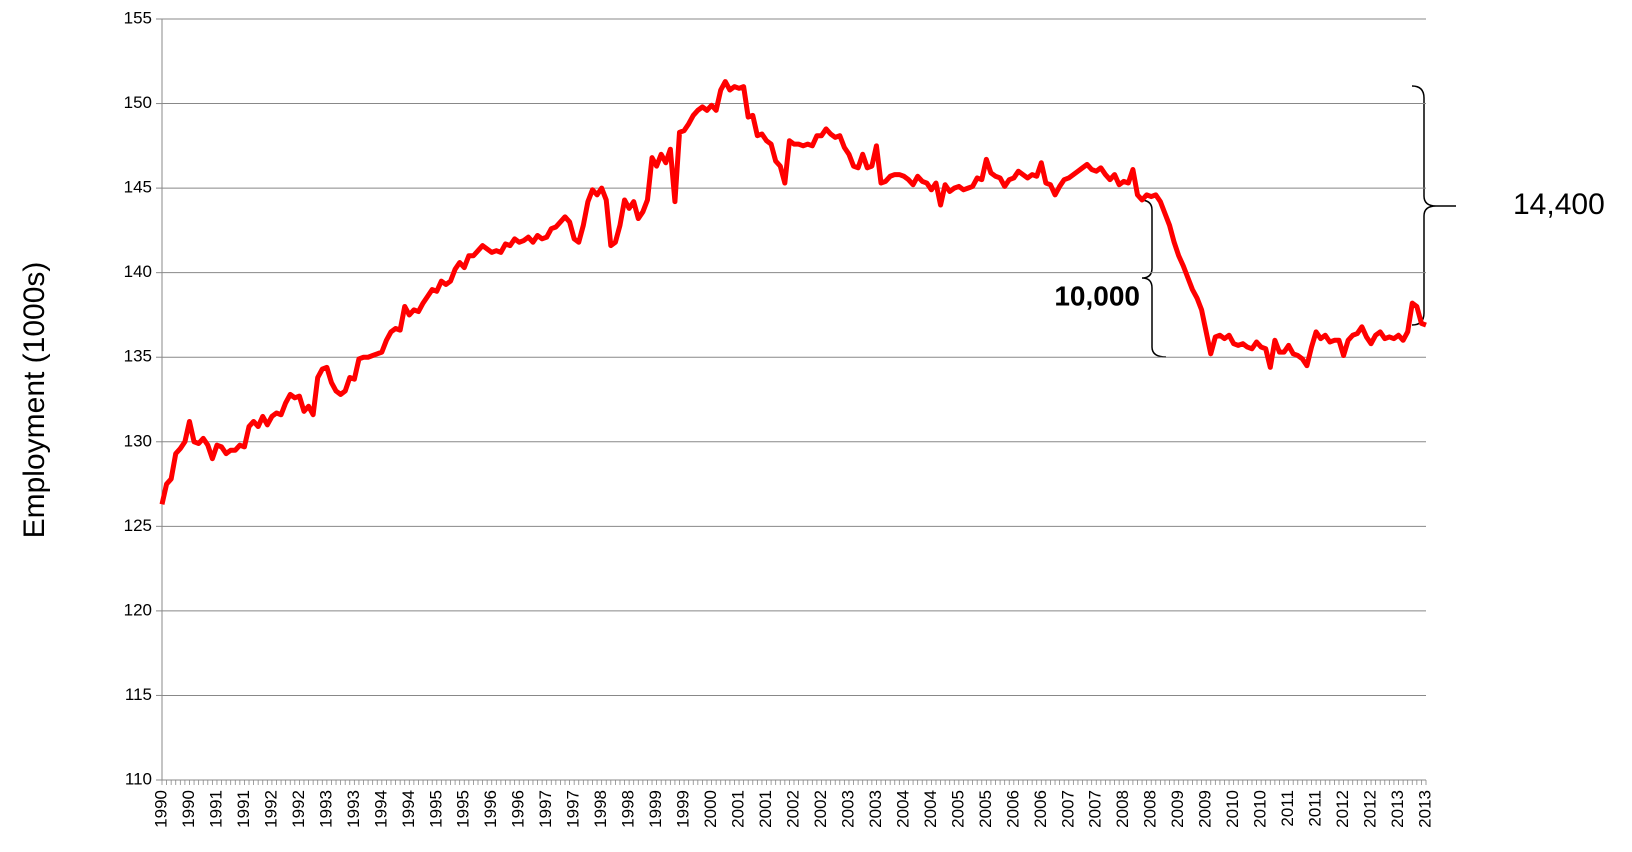  What do you see at coordinates (138, 187) in the screenshot?
I see `y-tick-label: 145` at bounding box center [138, 187].